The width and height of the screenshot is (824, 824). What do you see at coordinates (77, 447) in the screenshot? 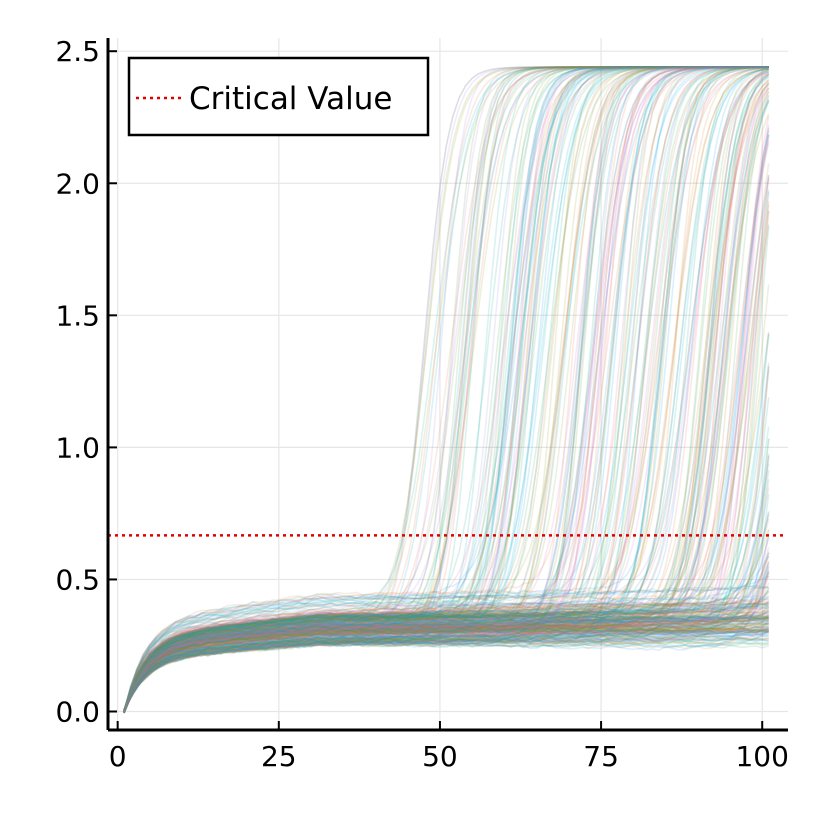
I see `y-tick-label: 1.0` at bounding box center [77, 447].